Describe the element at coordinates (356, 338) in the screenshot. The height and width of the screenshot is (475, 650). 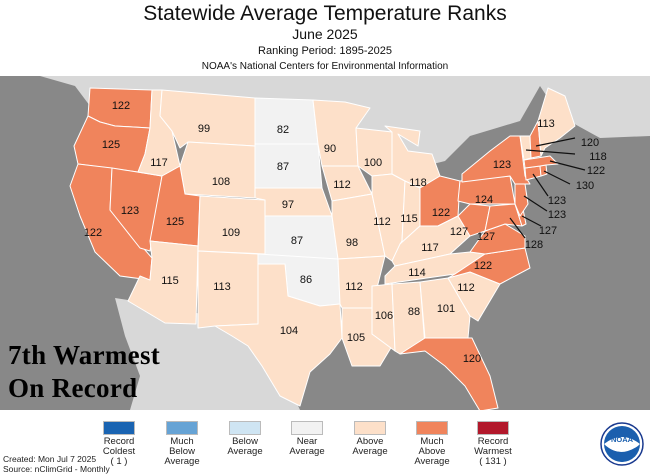
I see `rank-label-LA: 105` at that location.